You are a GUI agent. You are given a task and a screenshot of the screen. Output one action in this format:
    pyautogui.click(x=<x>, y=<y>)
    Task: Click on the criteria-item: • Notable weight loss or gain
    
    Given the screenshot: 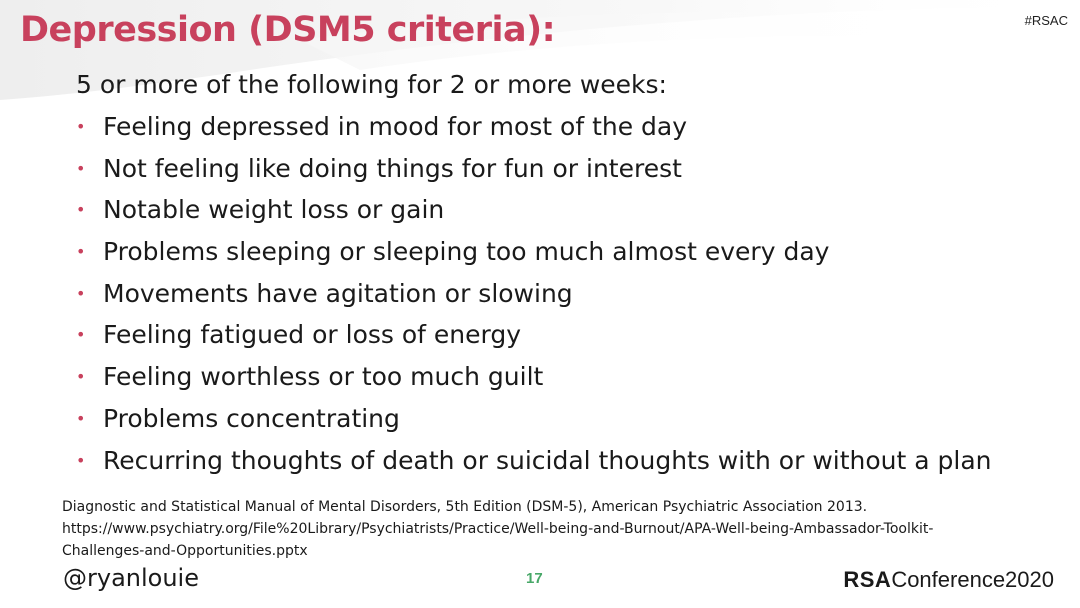 What is the action you would take?
    pyautogui.click(x=576, y=210)
    